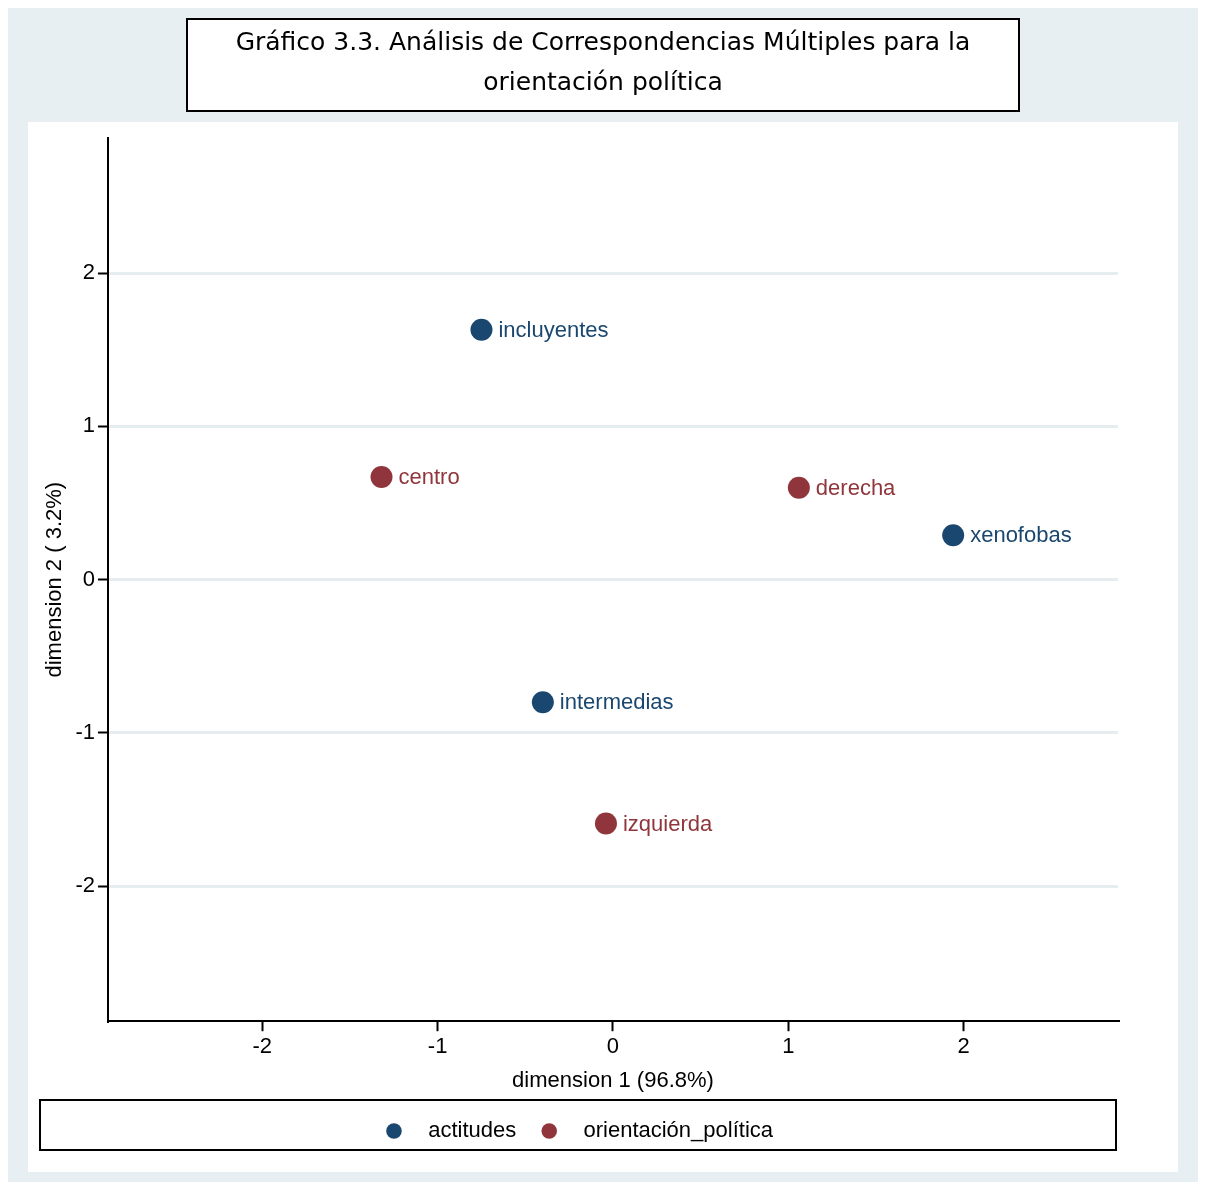 The image size is (1208, 1200). Describe the element at coordinates (88, 425) in the screenshot. I see `y-tick-label: 1` at that location.